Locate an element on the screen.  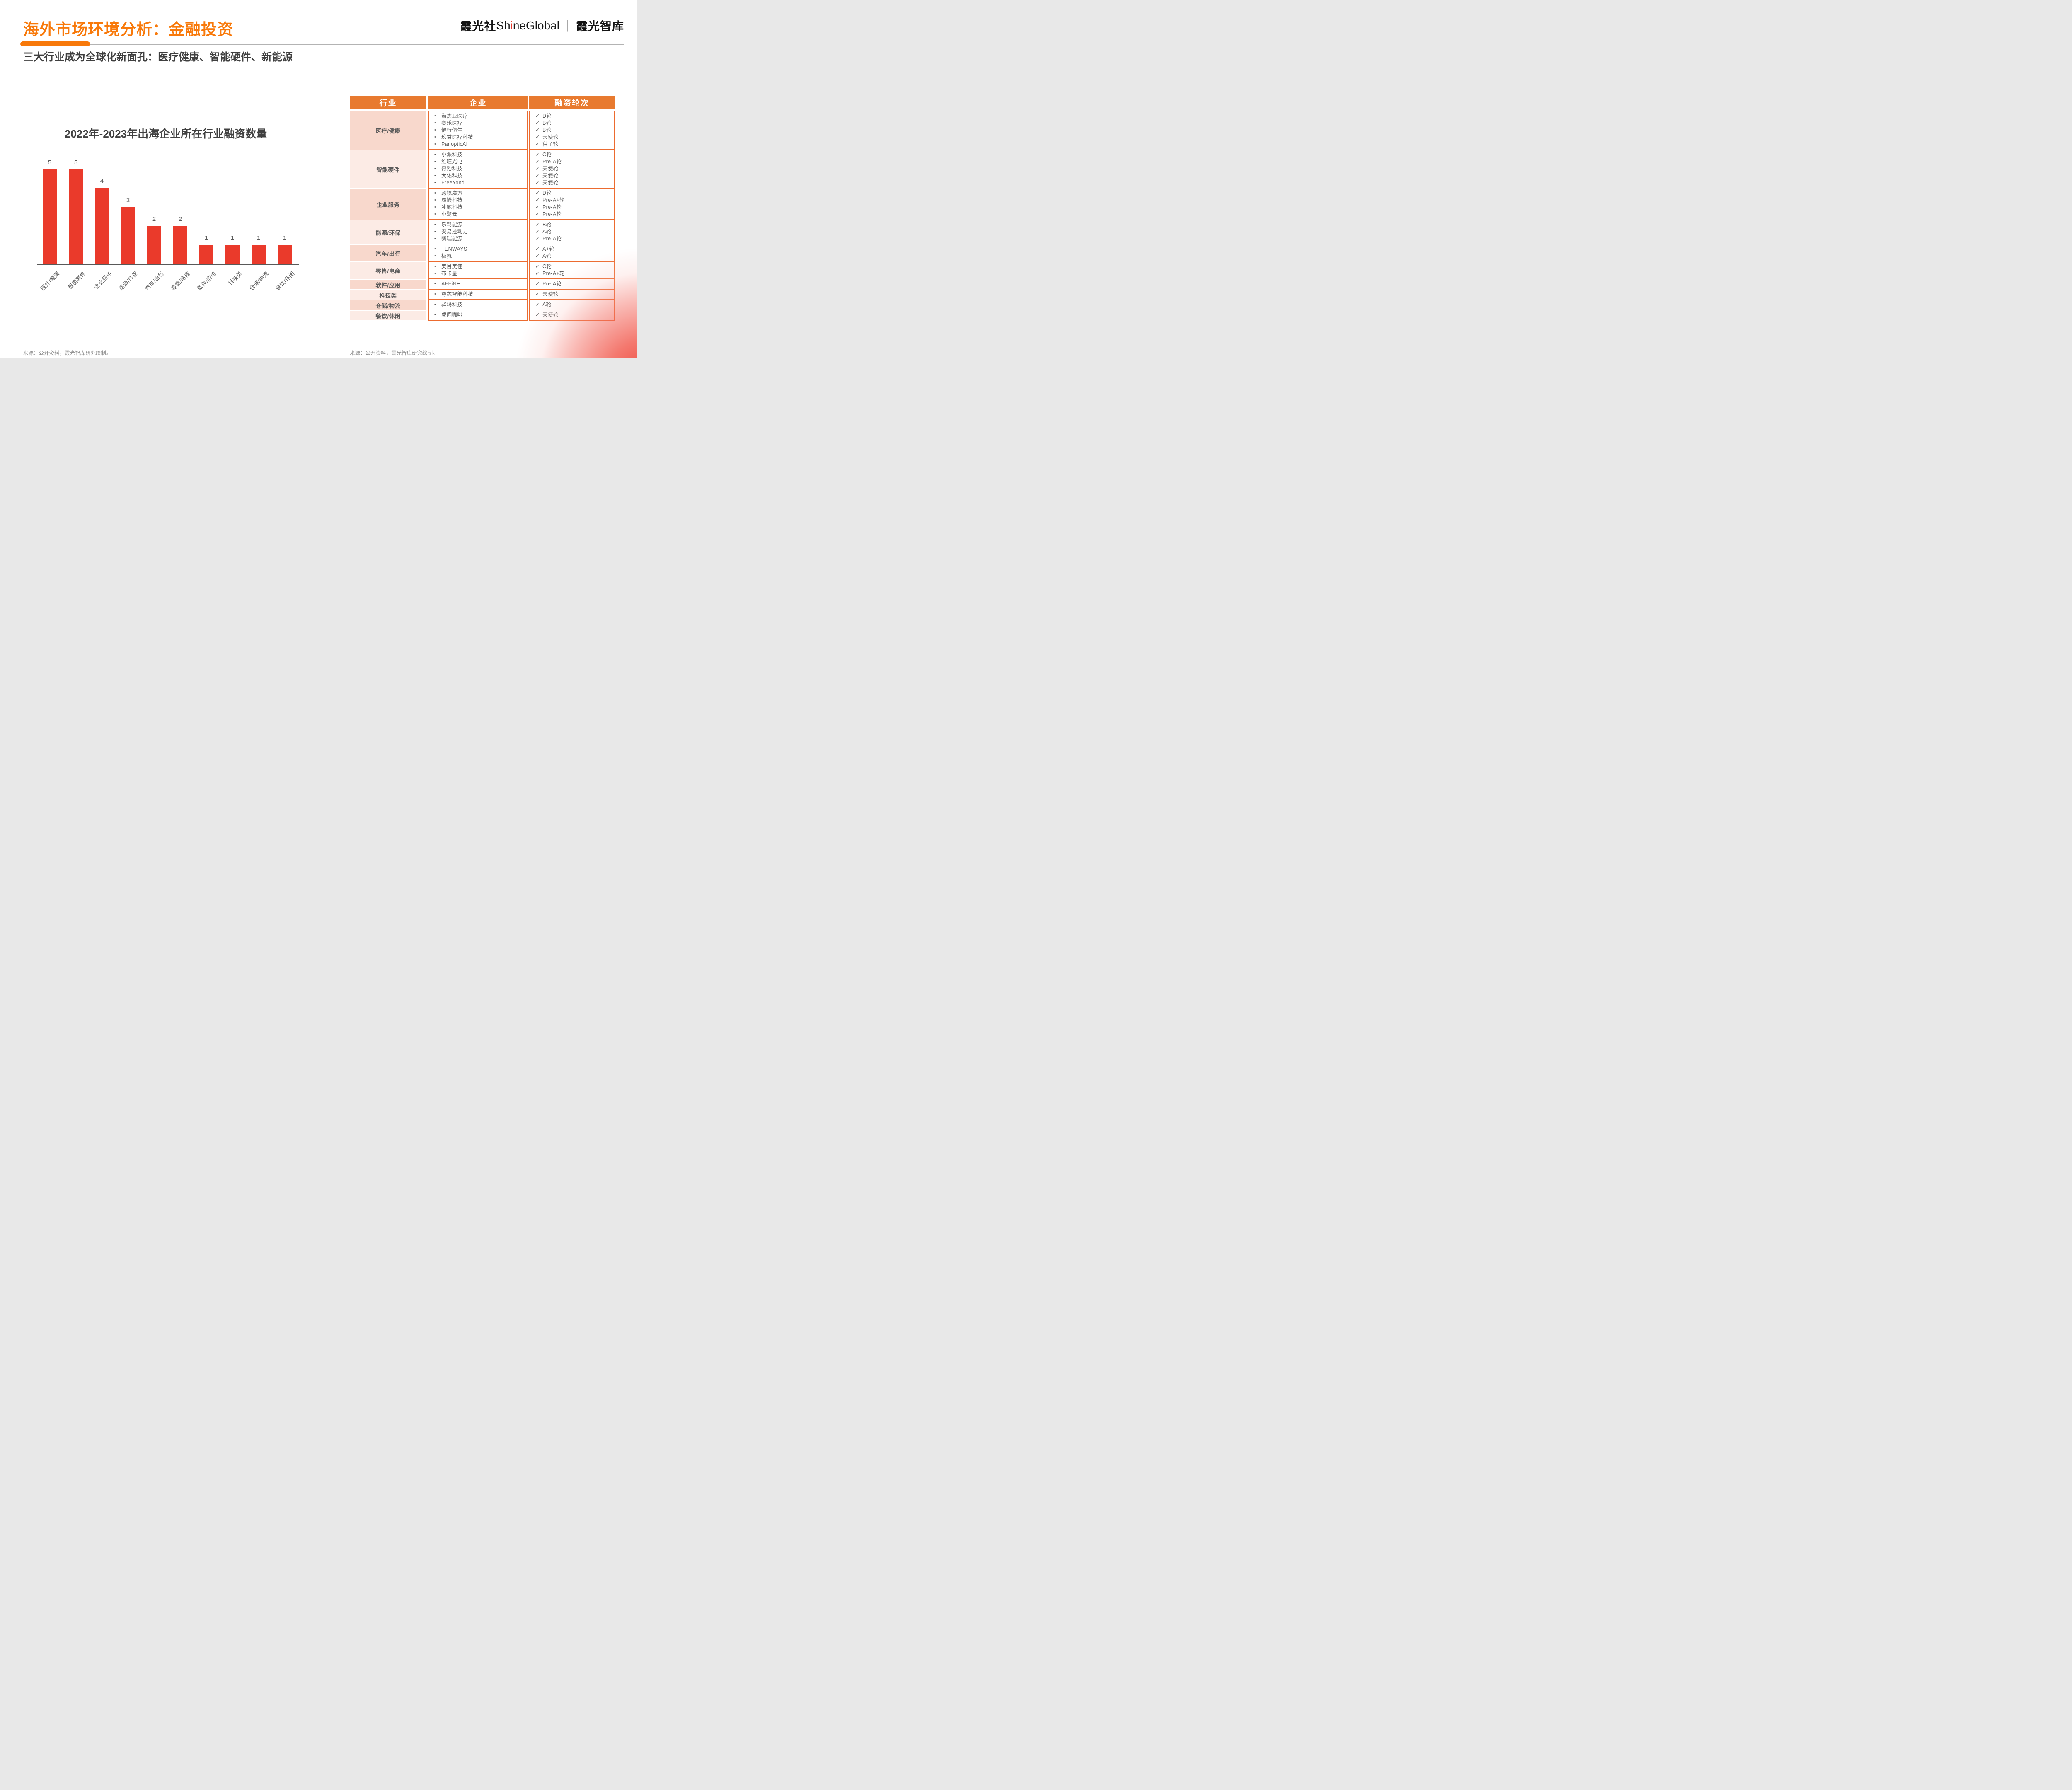
company-line: • AFFiNE is located at coordinates (478, 284).